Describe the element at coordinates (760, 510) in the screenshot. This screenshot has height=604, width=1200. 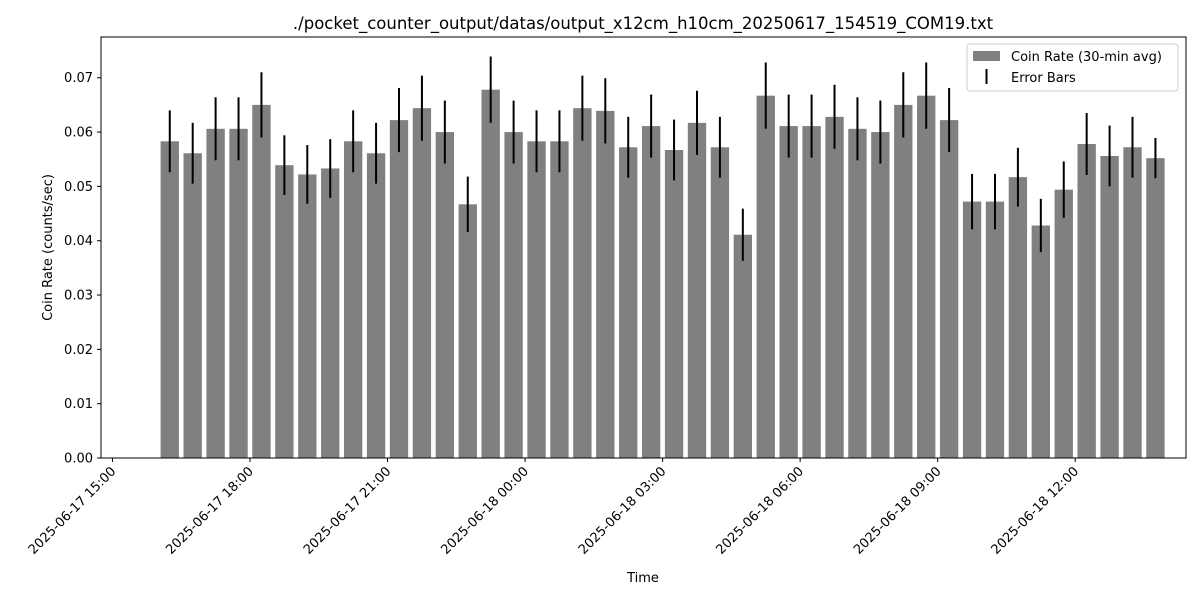
I see `x-tick-label: 2025-06-18 06:00` at that location.